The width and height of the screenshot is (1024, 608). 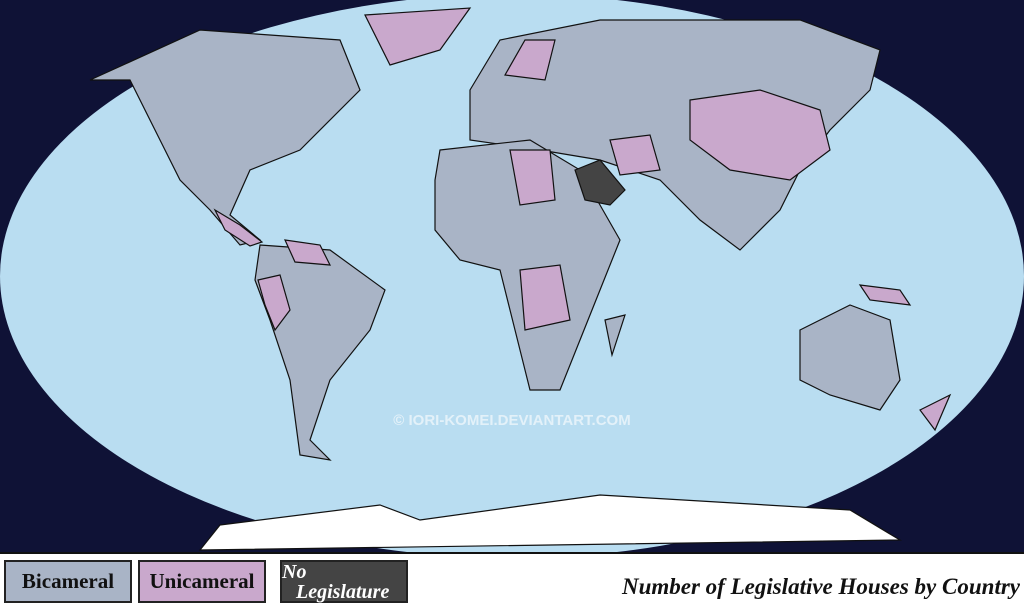 I want to click on greenland, so click(x=418, y=36).